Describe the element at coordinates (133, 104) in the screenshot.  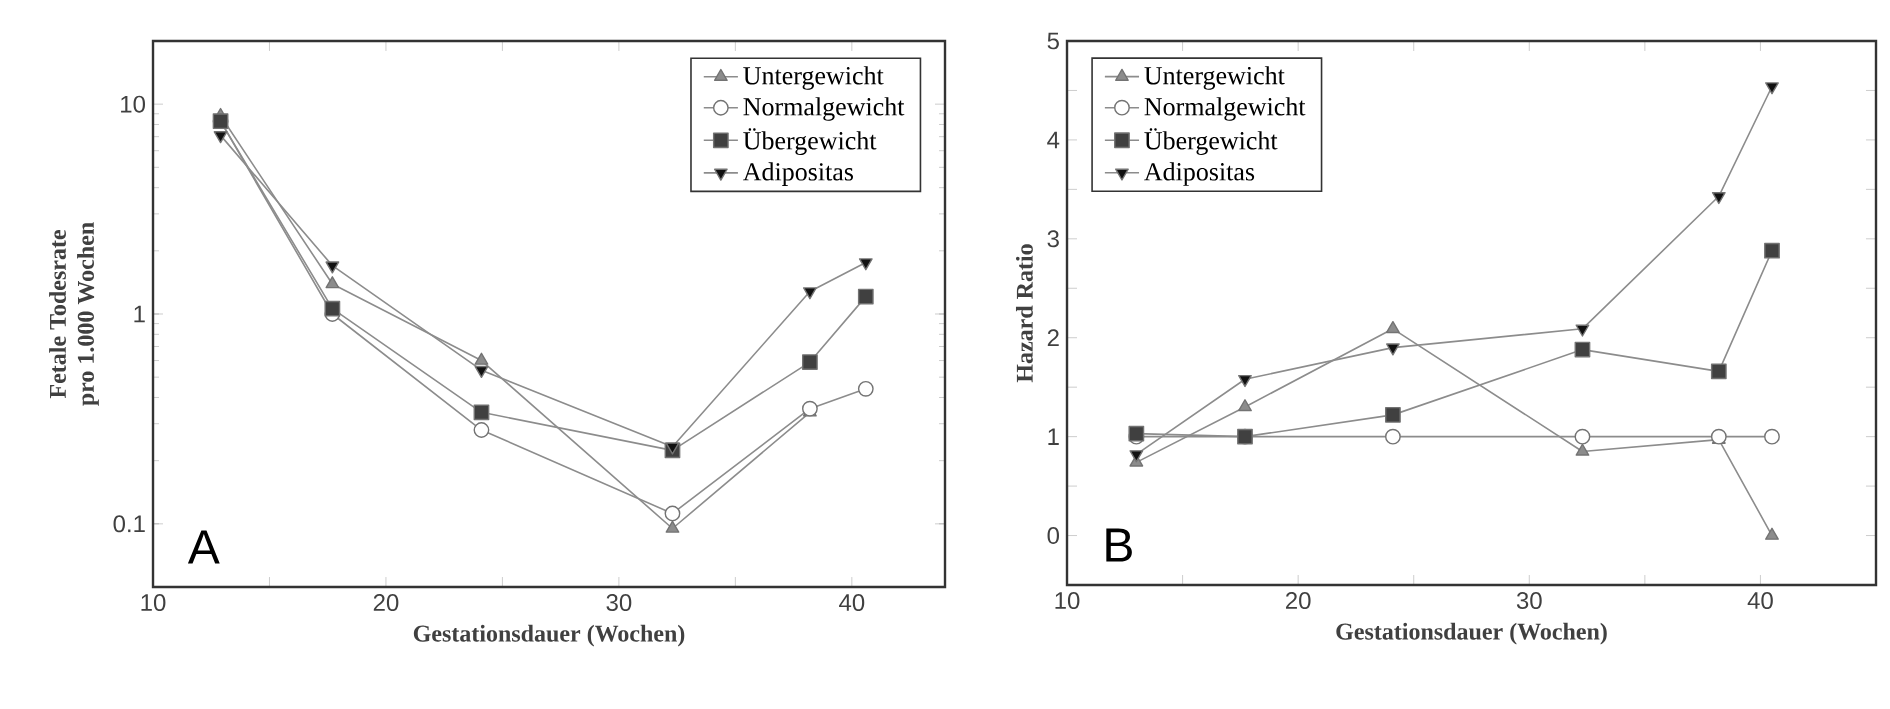
I see `y-tick-label: 10` at that location.